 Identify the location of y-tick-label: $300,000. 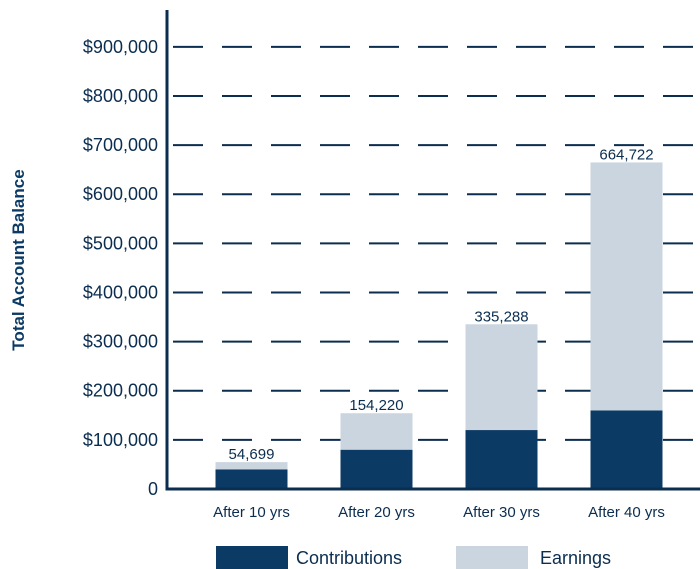
(120, 342).